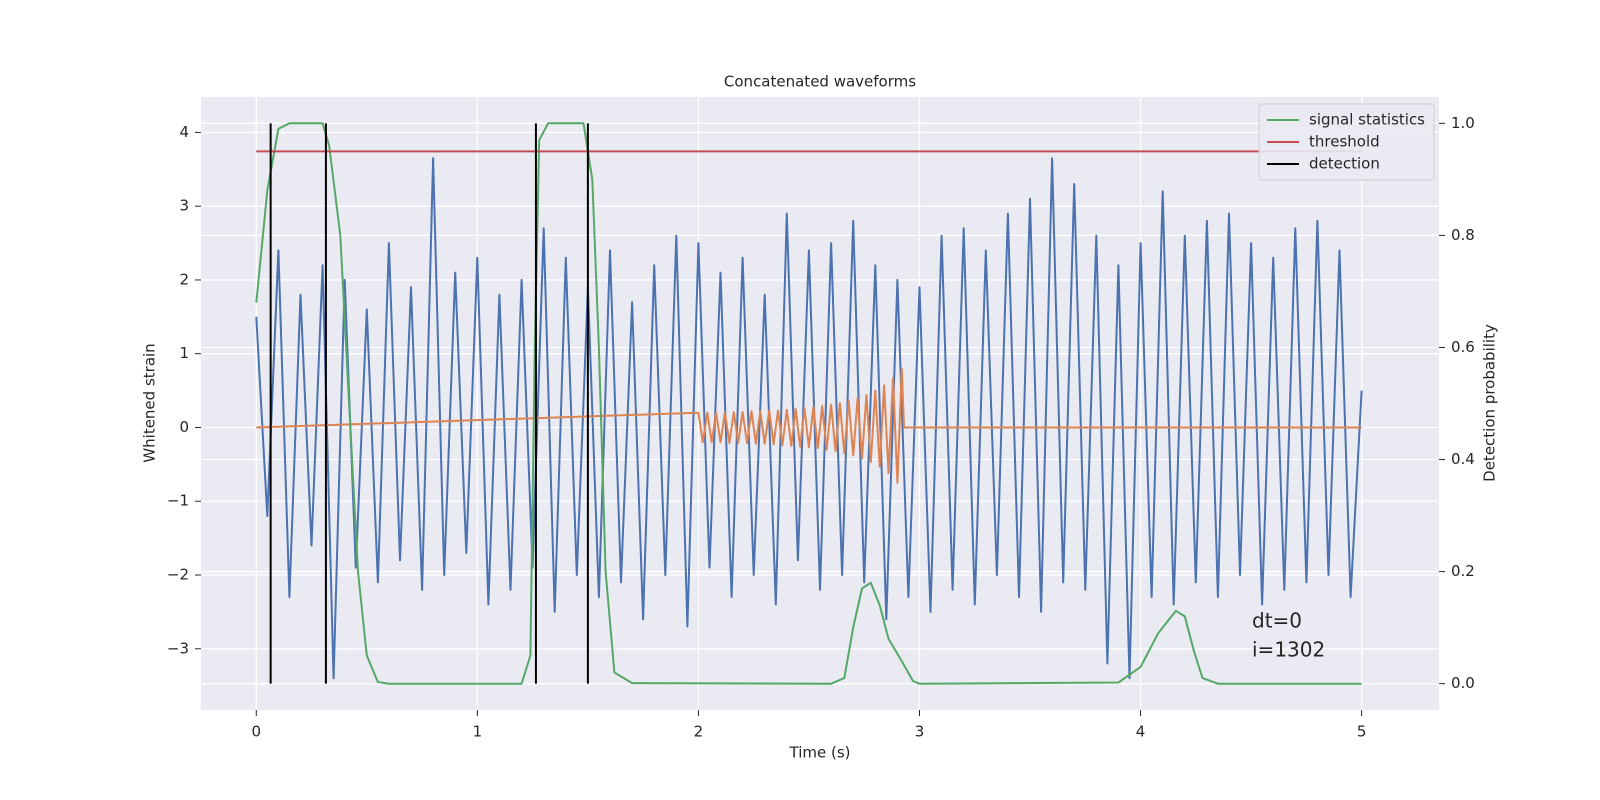 This screenshot has height=800, width=1600. Describe the element at coordinates (478, 732) in the screenshot. I see `x-tick-label: 1` at that location.